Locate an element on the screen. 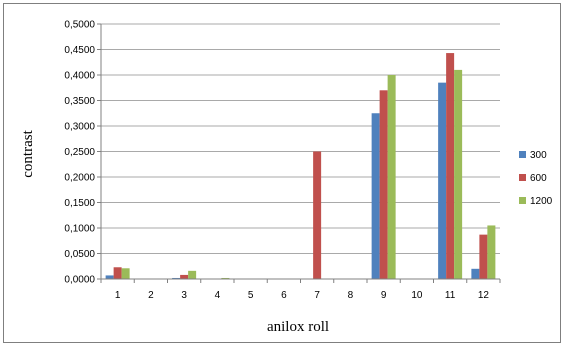 The image size is (565, 347). x-tick-label: 7 is located at coordinates (317, 295).